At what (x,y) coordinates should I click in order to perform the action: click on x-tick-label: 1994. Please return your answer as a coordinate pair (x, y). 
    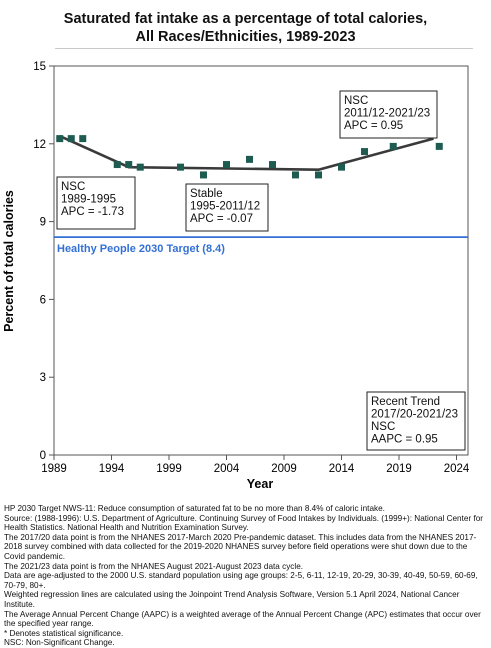
    Looking at the image, I should click on (112, 469).